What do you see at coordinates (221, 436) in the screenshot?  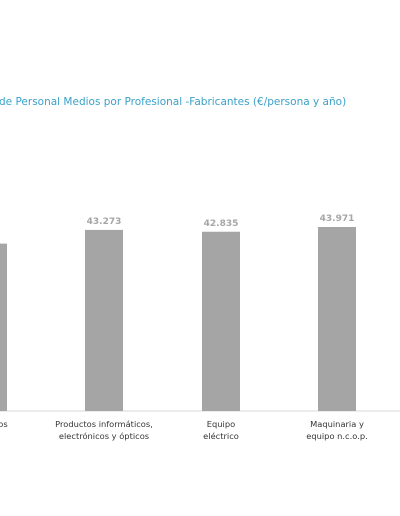 I see `category-label-2-line-1: eléctrico` at bounding box center [221, 436].